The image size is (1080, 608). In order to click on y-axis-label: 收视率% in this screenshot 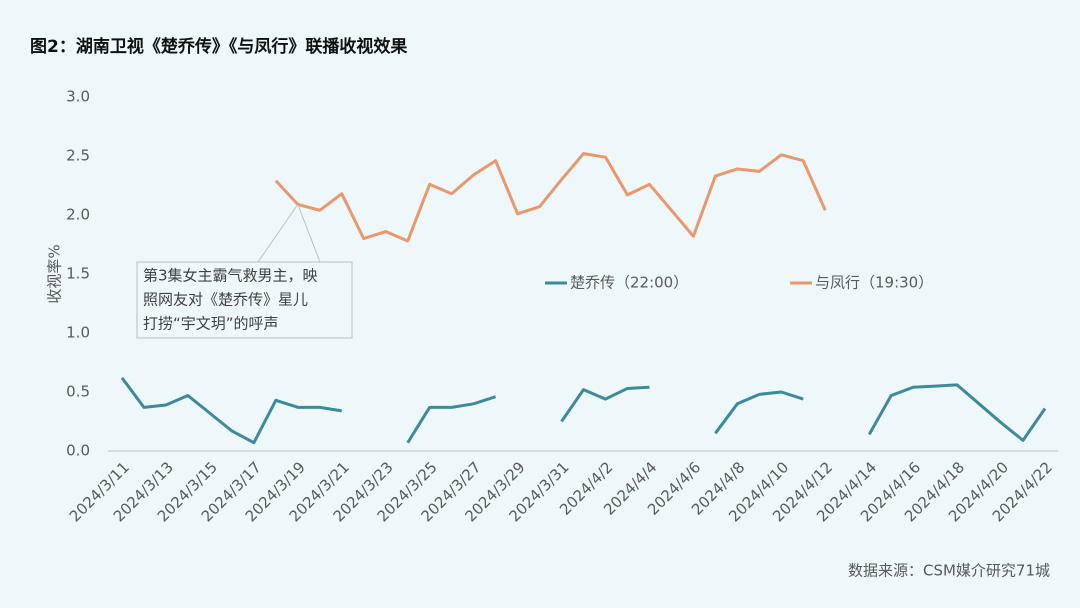, I will do `click(55, 273)`.